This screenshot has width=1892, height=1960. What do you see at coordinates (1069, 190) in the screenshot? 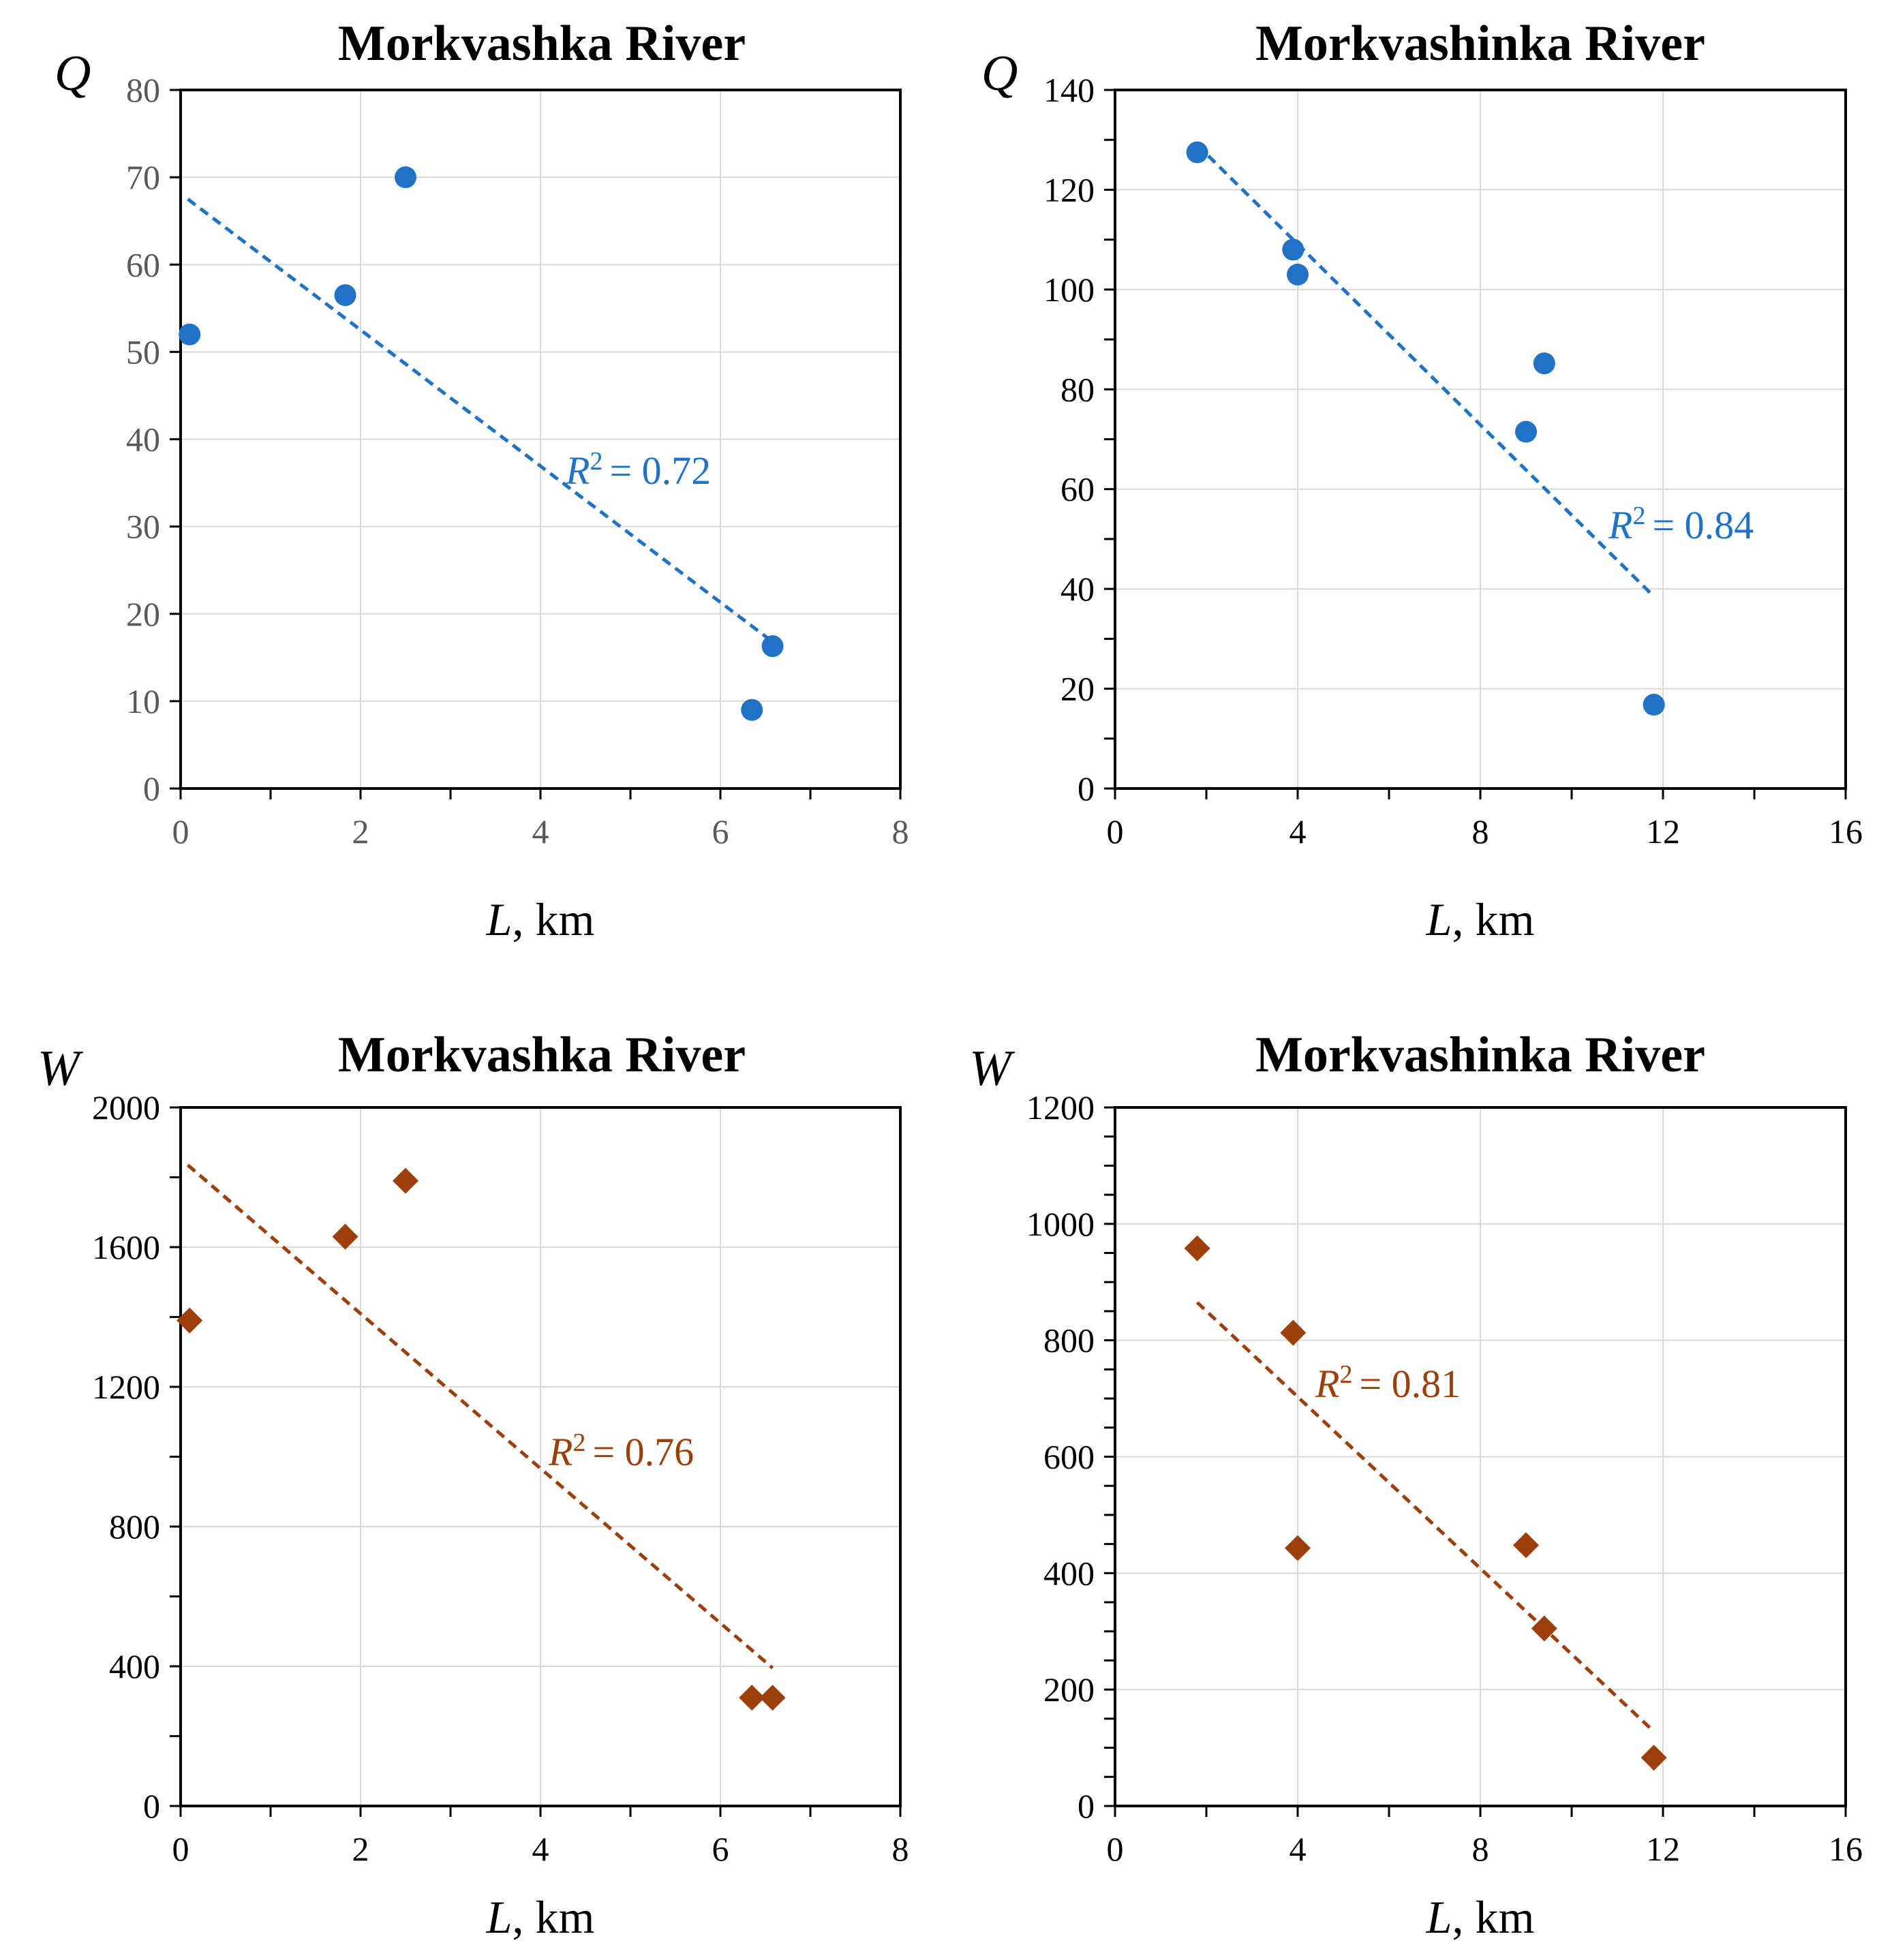
I see `y-tick-label: 120` at bounding box center [1069, 190].